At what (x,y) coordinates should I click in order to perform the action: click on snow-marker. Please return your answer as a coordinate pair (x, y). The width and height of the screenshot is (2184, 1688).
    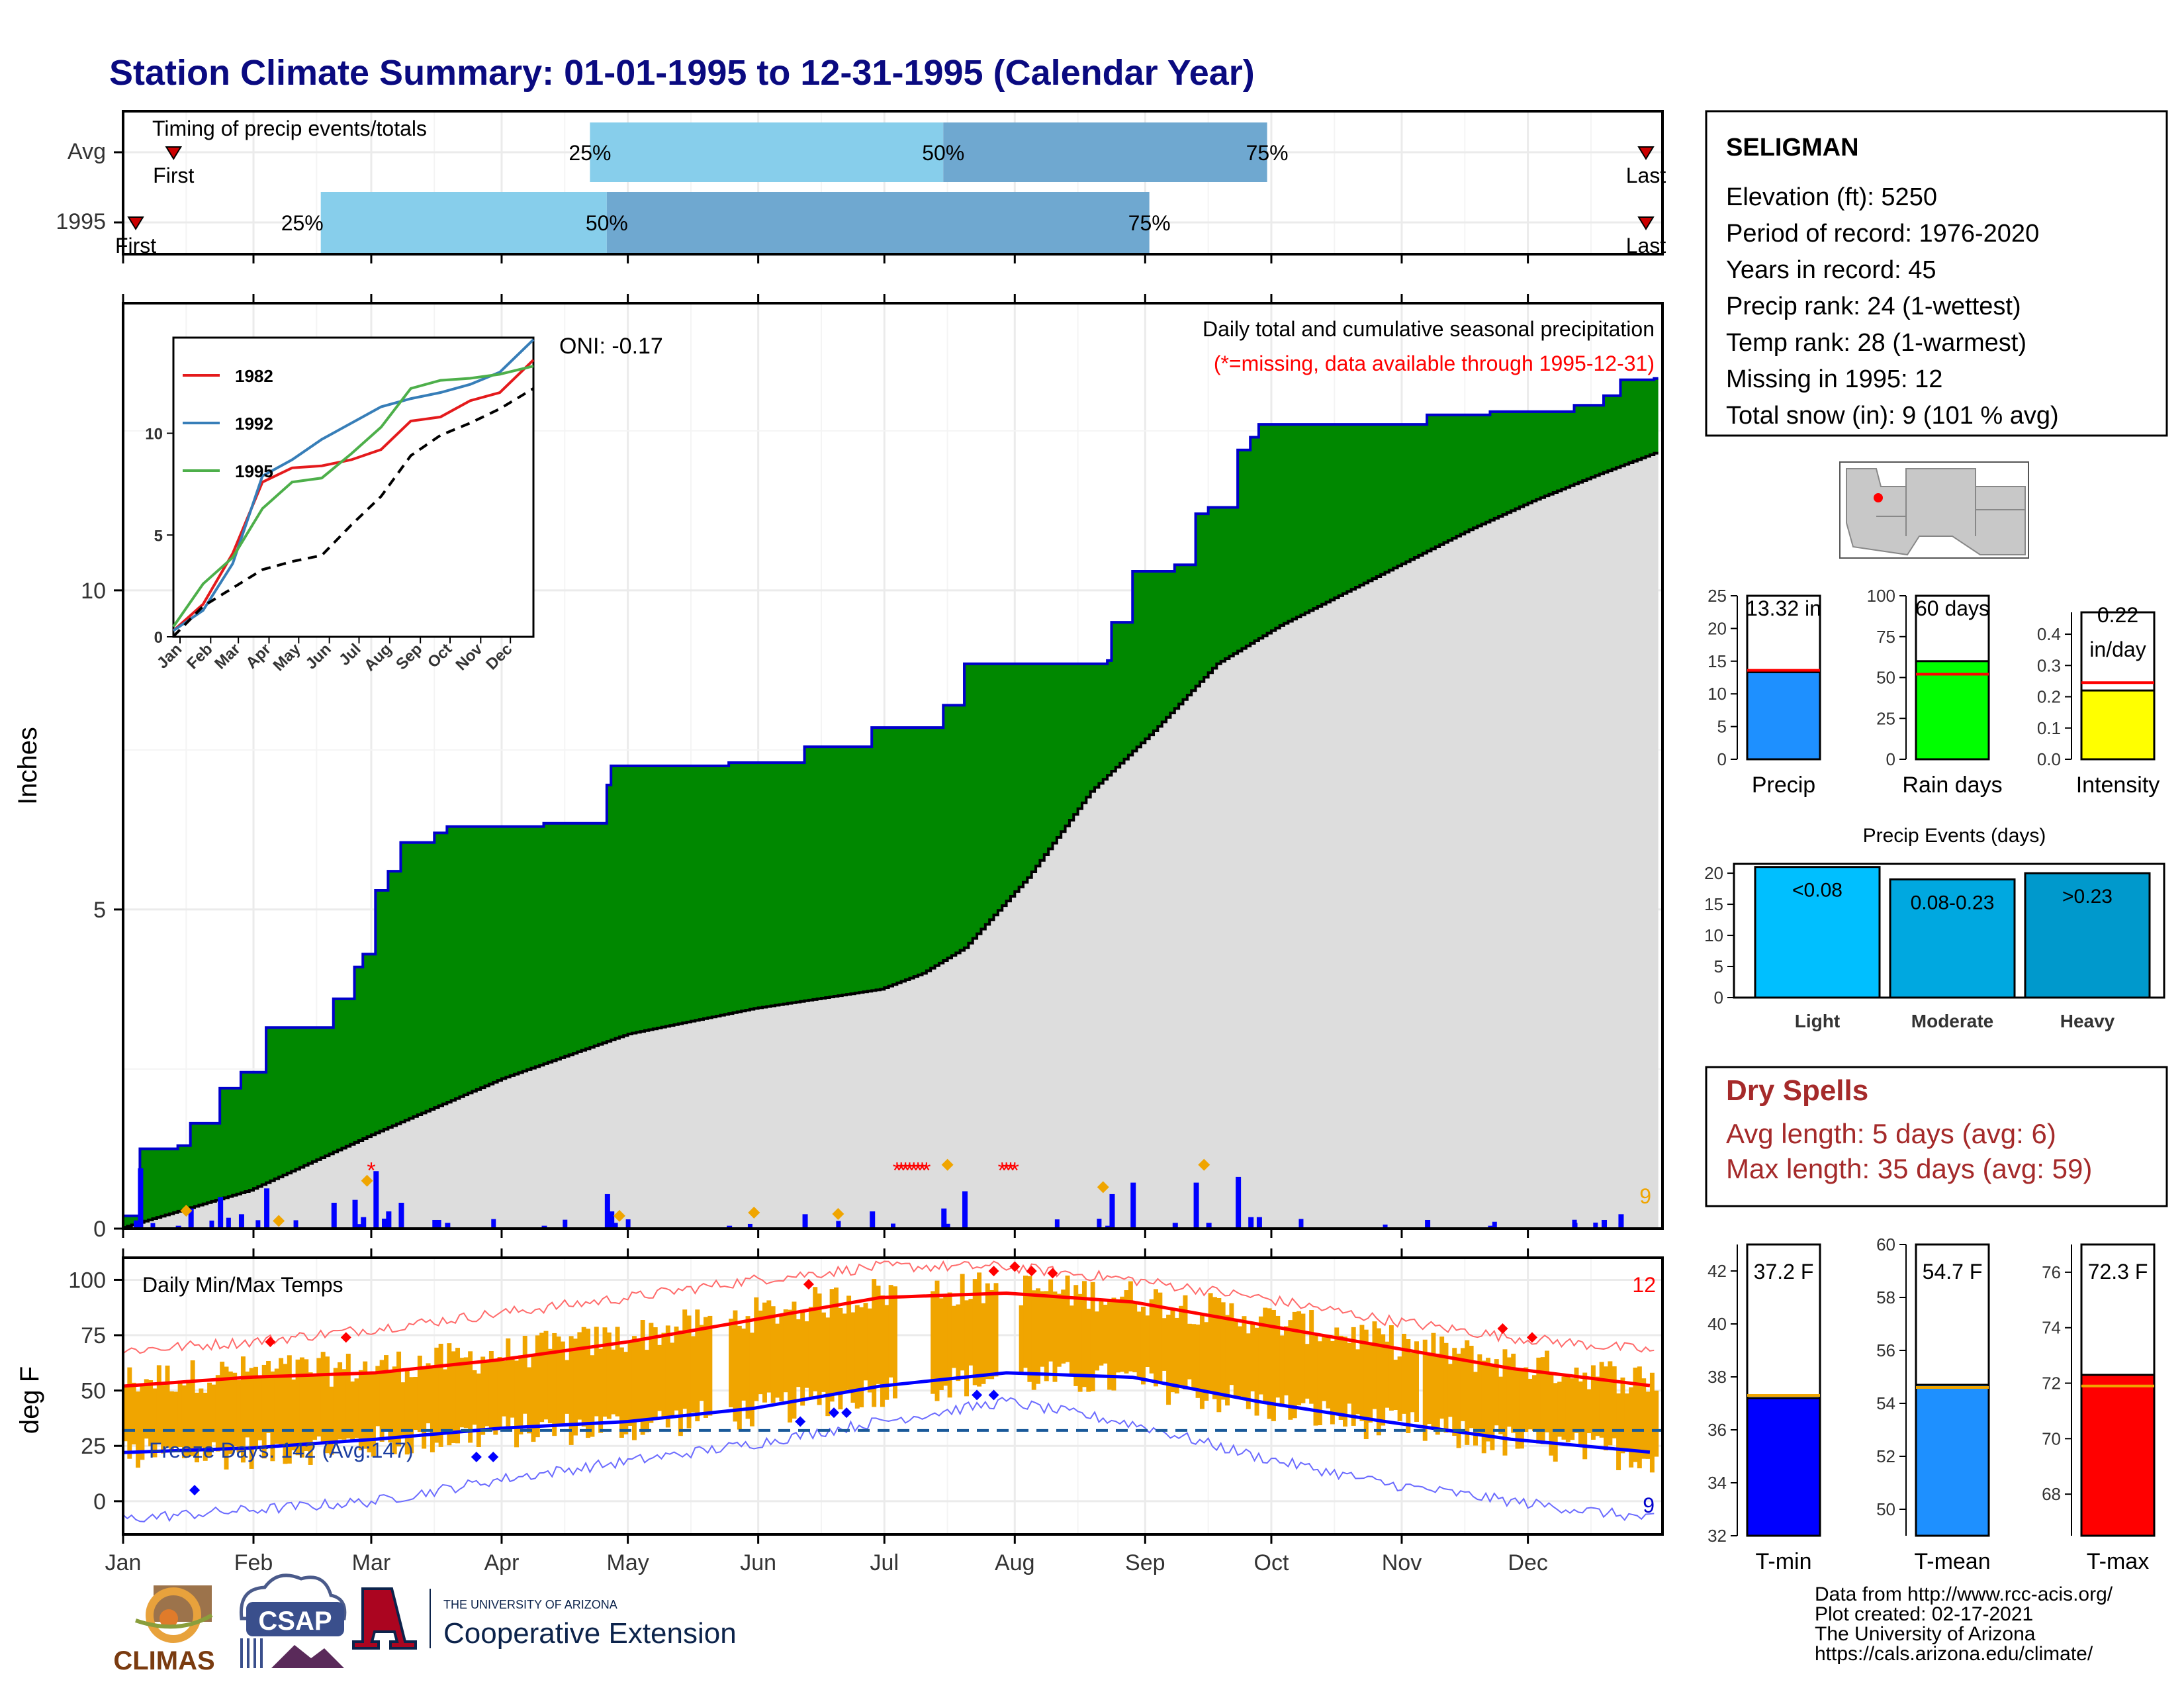
    Looking at the image, I should click on (619, 1215).